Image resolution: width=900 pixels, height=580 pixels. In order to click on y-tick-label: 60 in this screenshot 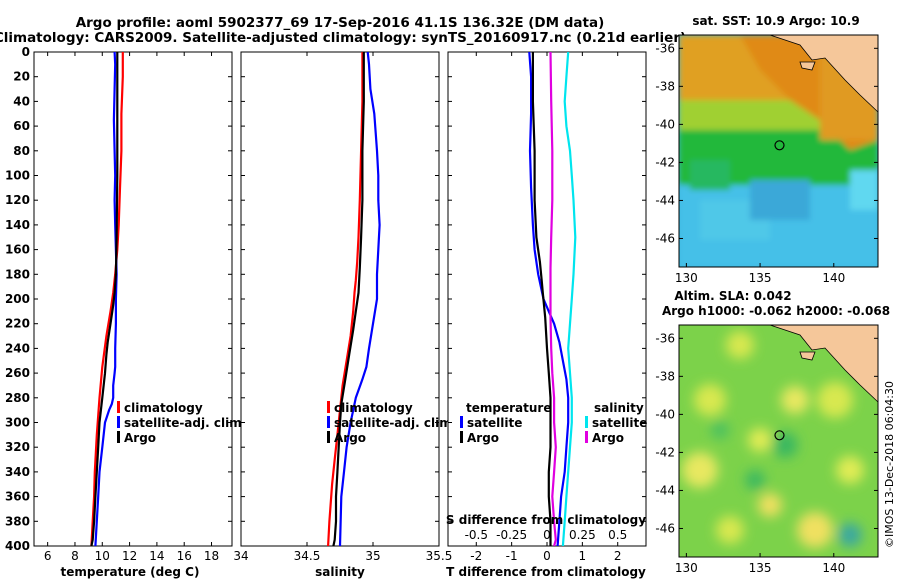, I will do `click(21, 126)`.